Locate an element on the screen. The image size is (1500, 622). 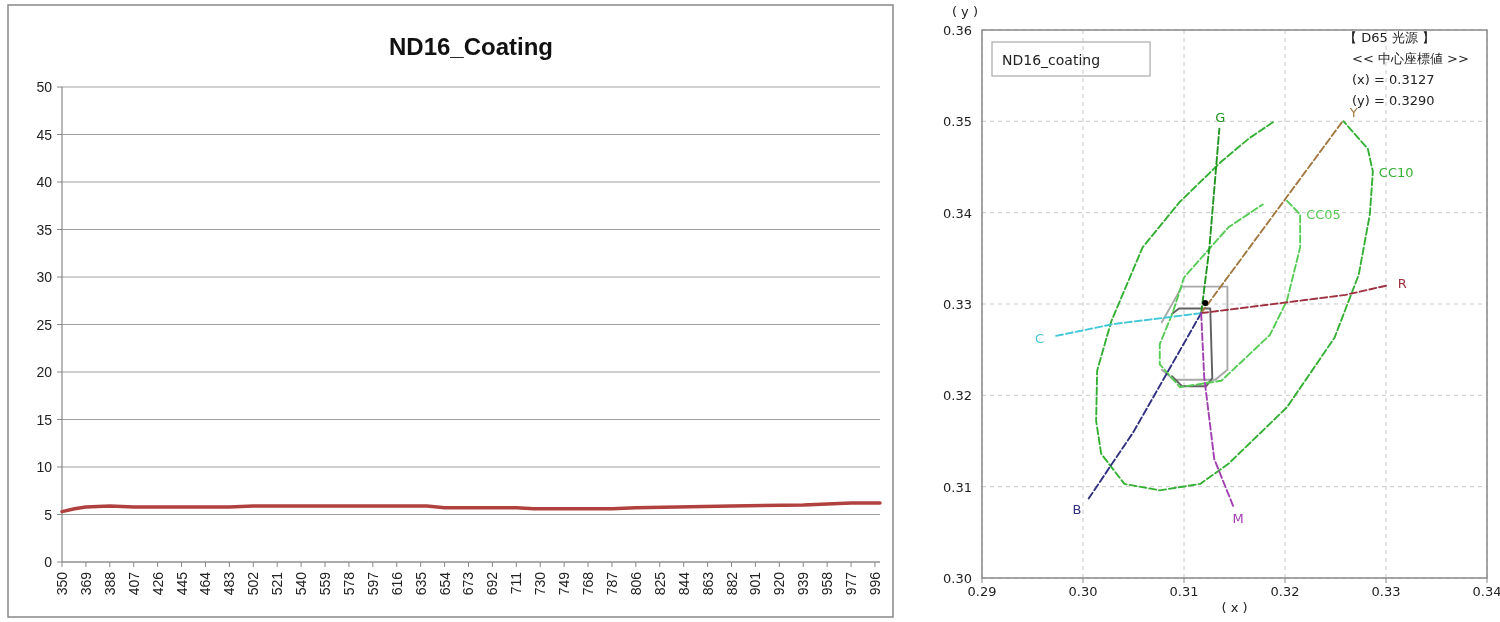
x-tick-label: 635 is located at coordinates (420, 583).